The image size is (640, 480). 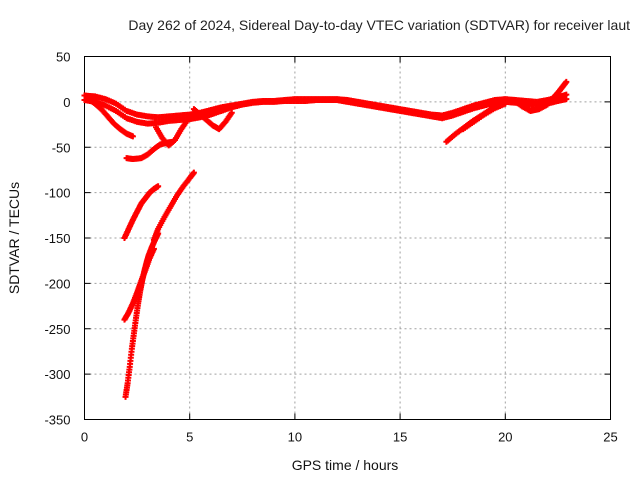 I want to click on series-track-a, so click(x=141, y=212).